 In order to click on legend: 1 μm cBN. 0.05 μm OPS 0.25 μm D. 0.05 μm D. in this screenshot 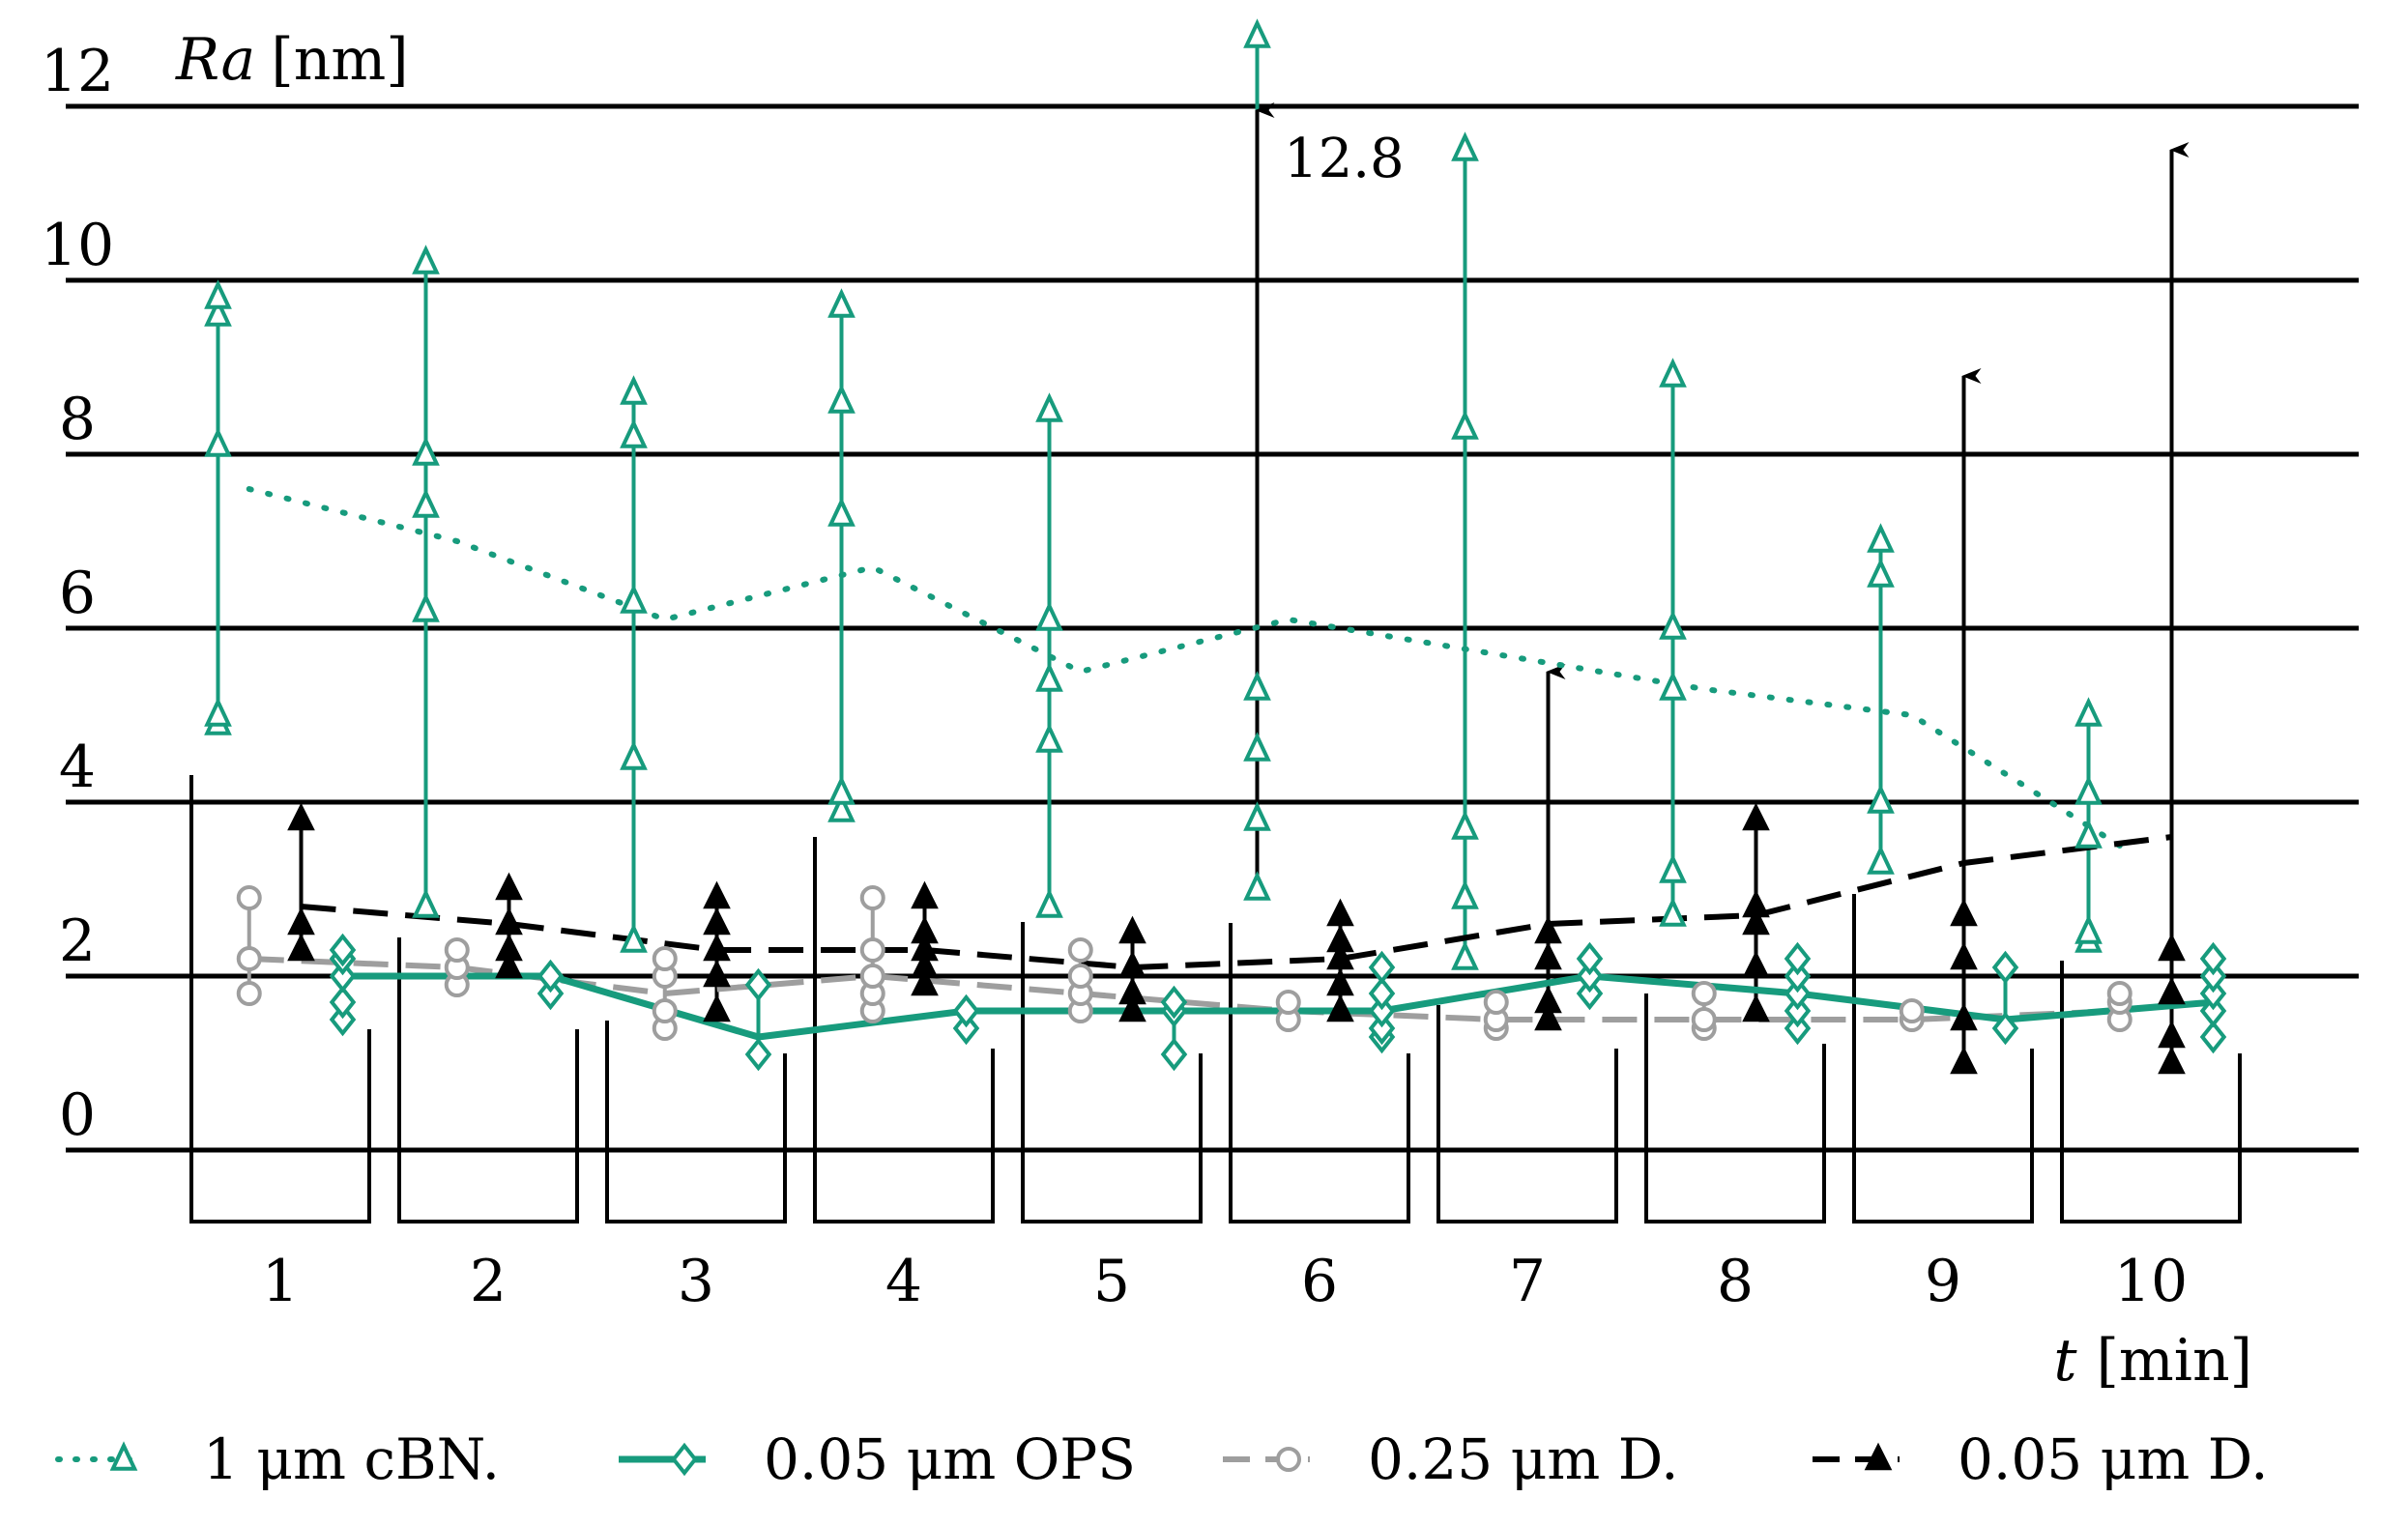, I will do `click(1162, 1459)`.